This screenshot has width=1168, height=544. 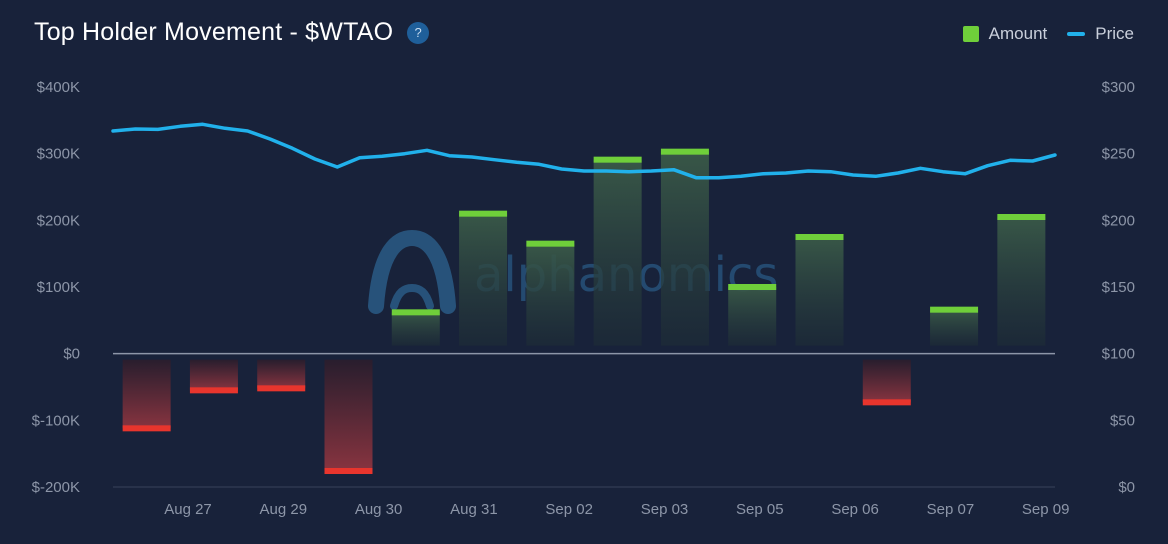 What do you see at coordinates (1018, 33) in the screenshot?
I see `legend-label-amount: Amount` at bounding box center [1018, 33].